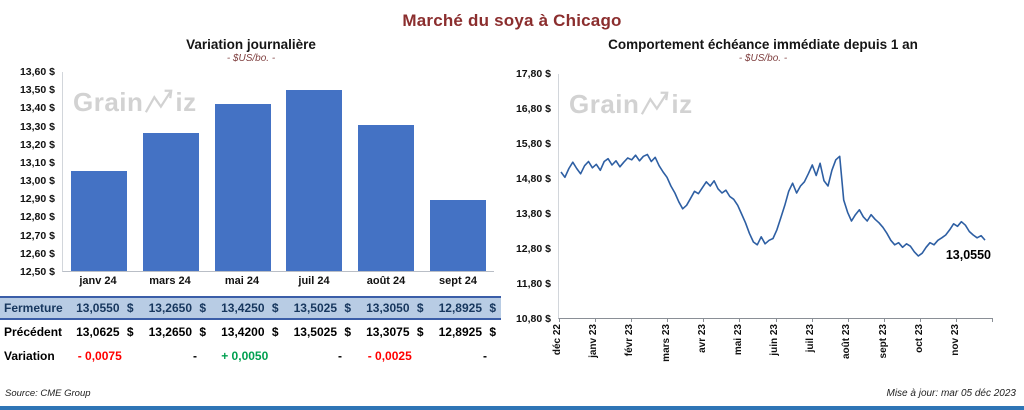  I want to click on y-axis-label: 13,10 $, so click(37, 162).